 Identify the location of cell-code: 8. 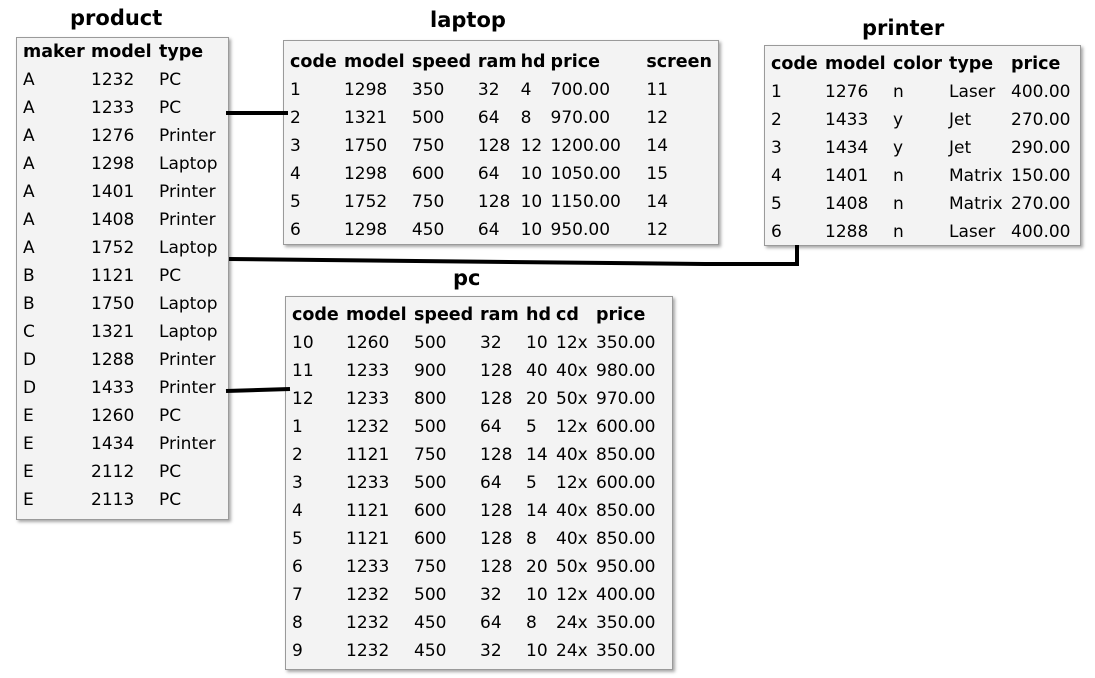
(297, 623).